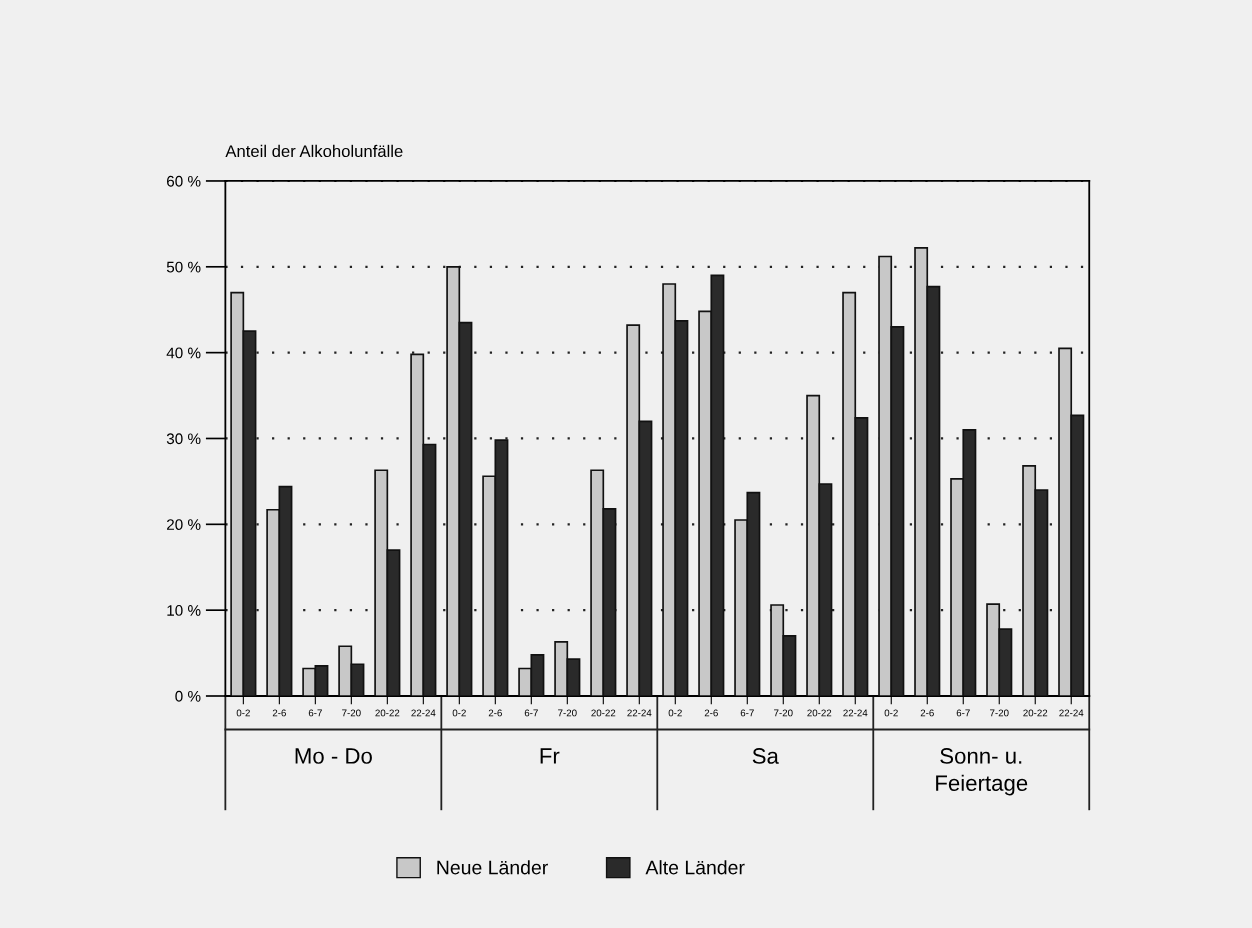 The width and height of the screenshot is (1252, 928). Describe the element at coordinates (333, 756) in the screenshot. I see `text: Mo - Do` at that location.